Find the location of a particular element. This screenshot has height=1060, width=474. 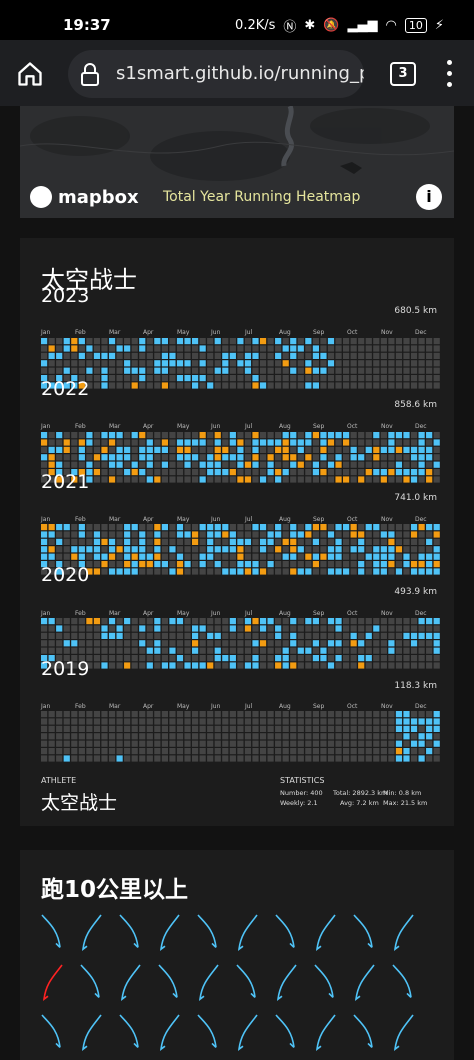

month-label: Feb is located at coordinates (80, 613).